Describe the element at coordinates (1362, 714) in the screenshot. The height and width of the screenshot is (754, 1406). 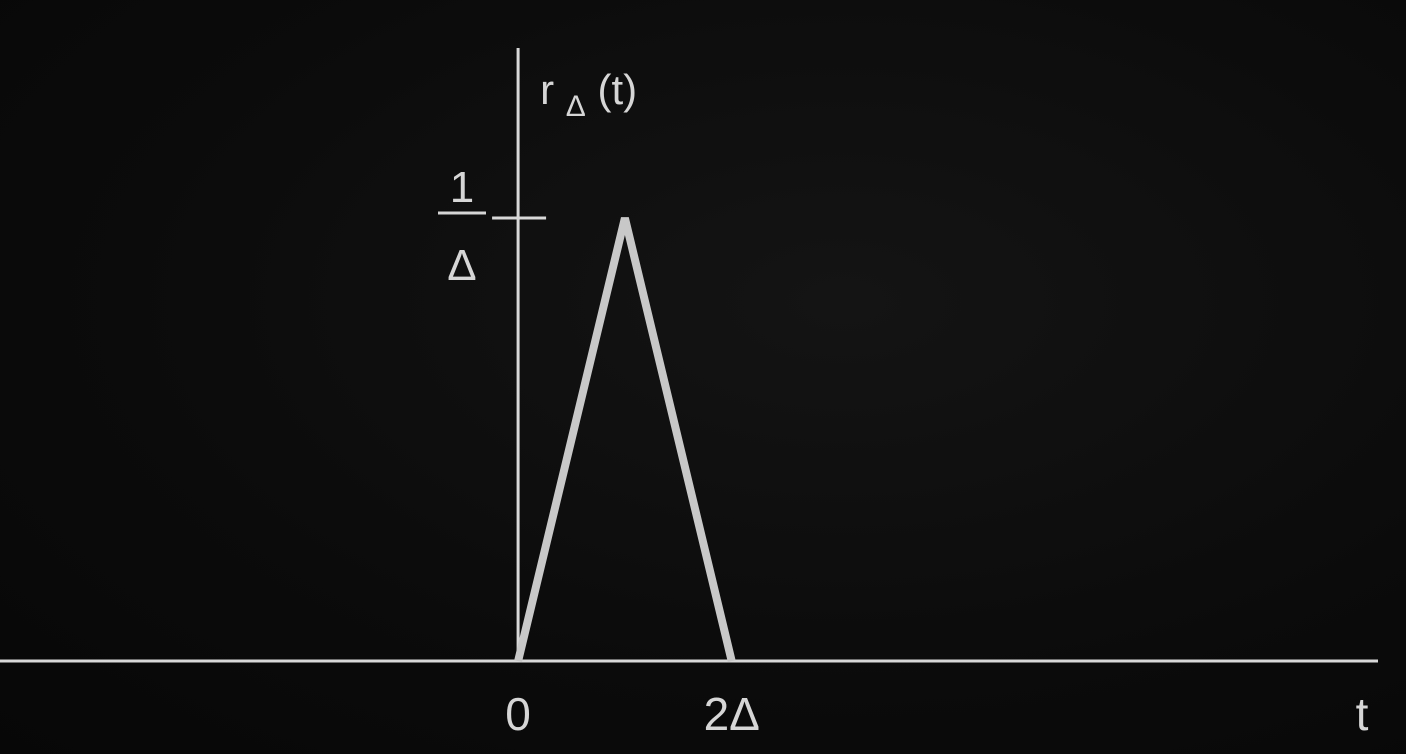
I see `x-axis-label: t` at that location.